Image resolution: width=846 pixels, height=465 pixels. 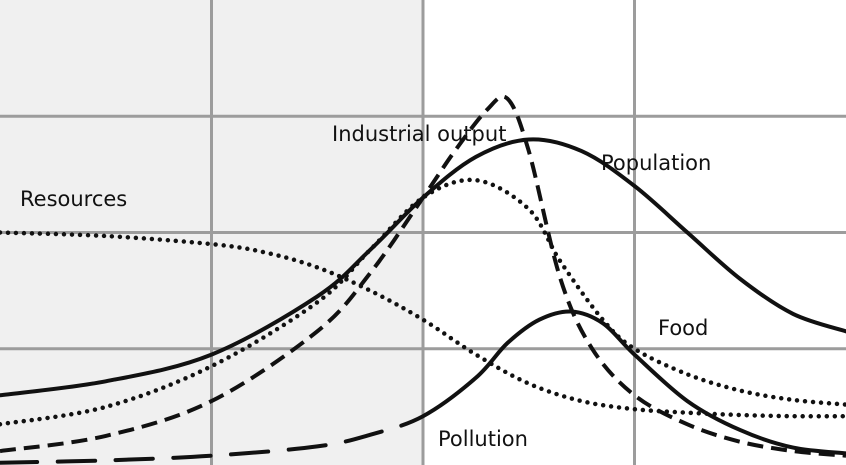 I want to click on label-food: Food, so click(x=683, y=328).